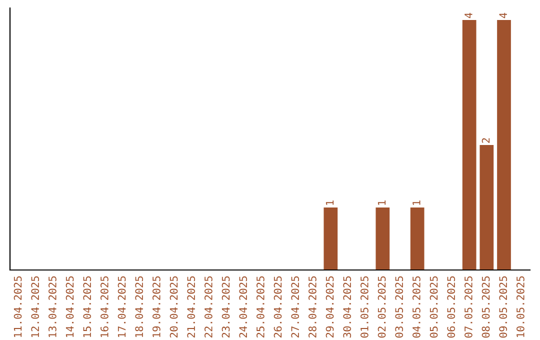 This screenshot has height=340, width=540. I want to click on x-tick-label: 15.04.2025, so click(87, 307).